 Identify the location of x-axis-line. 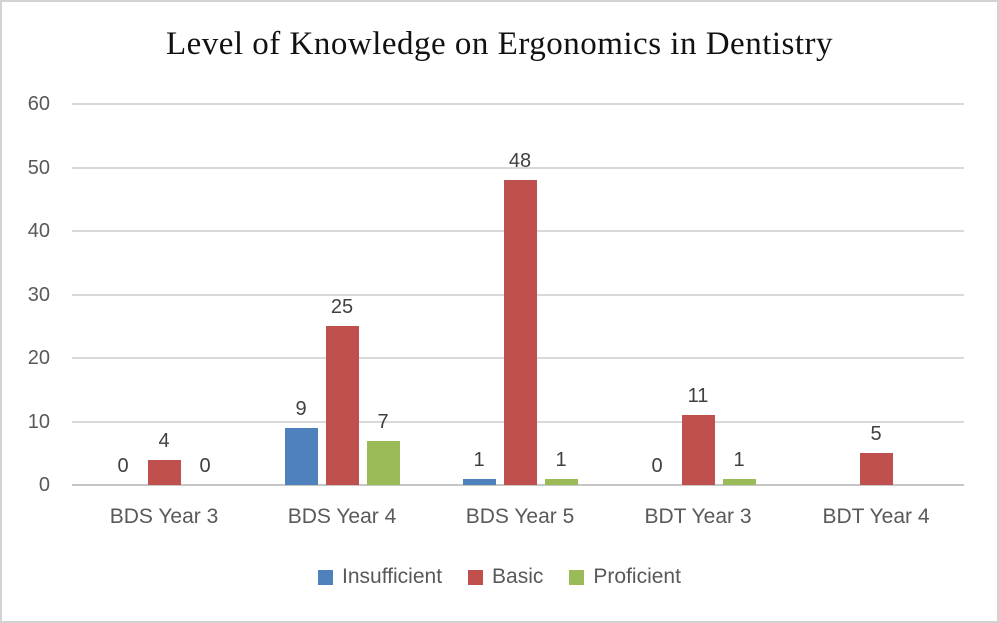
(518, 485).